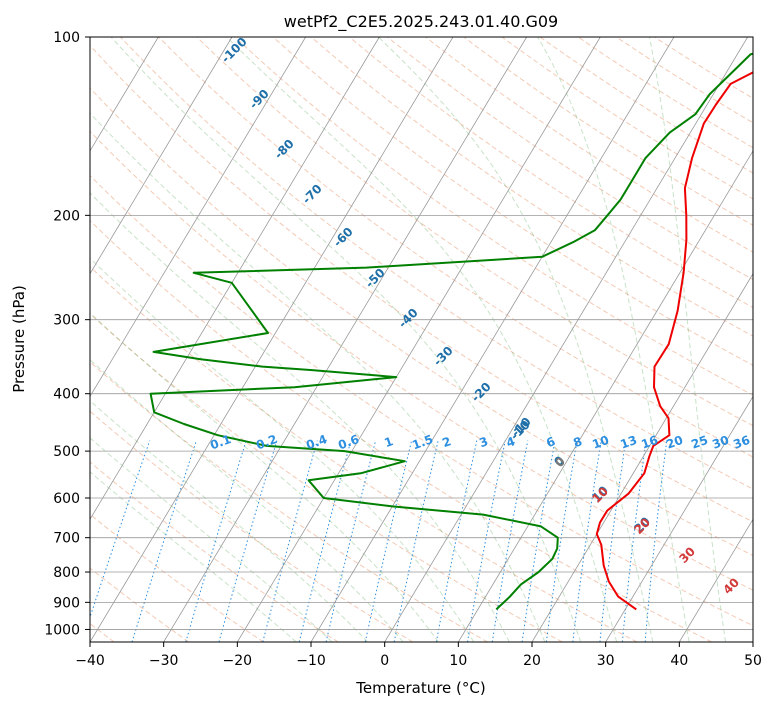 The image size is (775, 708). What do you see at coordinates (284, 149) in the screenshot?
I see `dry-adiabat-label: -80` at bounding box center [284, 149].